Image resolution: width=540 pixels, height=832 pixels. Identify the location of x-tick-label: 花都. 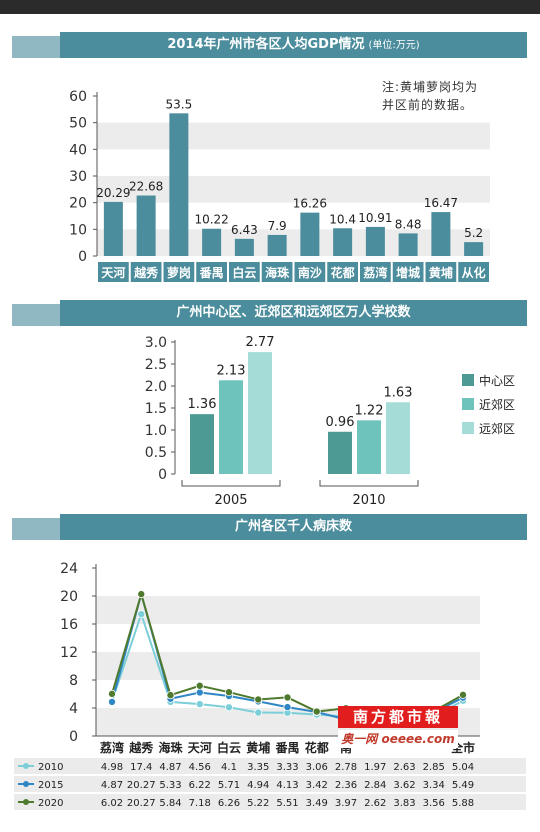
(317, 747).